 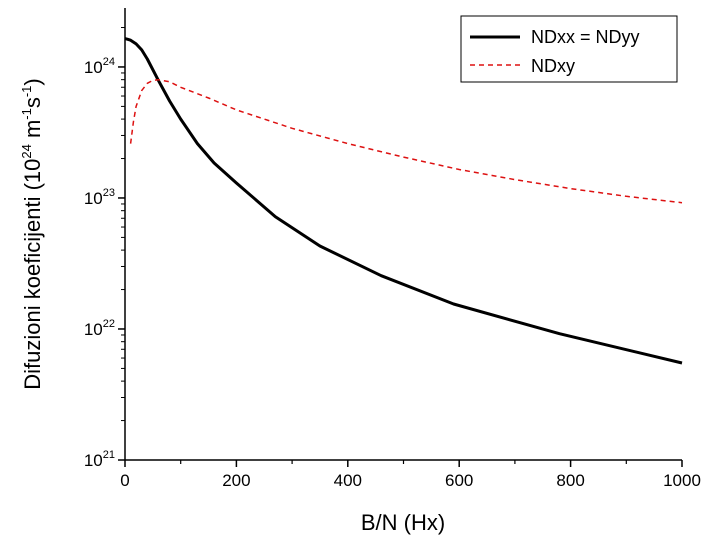 What do you see at coordinates (348, 480) in the screenshot?
I see `x-tick-label: 400` at bounding box center [348, 480].